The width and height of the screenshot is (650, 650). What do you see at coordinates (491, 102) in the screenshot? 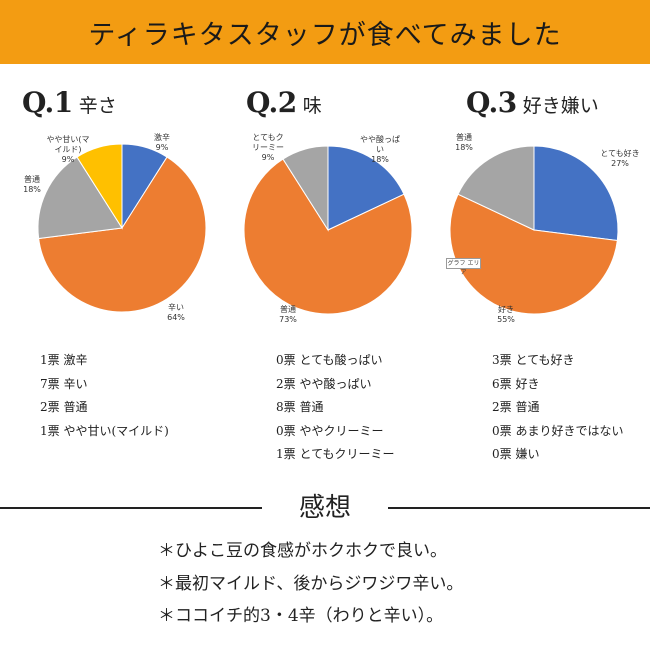
I see `question-number: Q.3` at bounding box center [491, 102].